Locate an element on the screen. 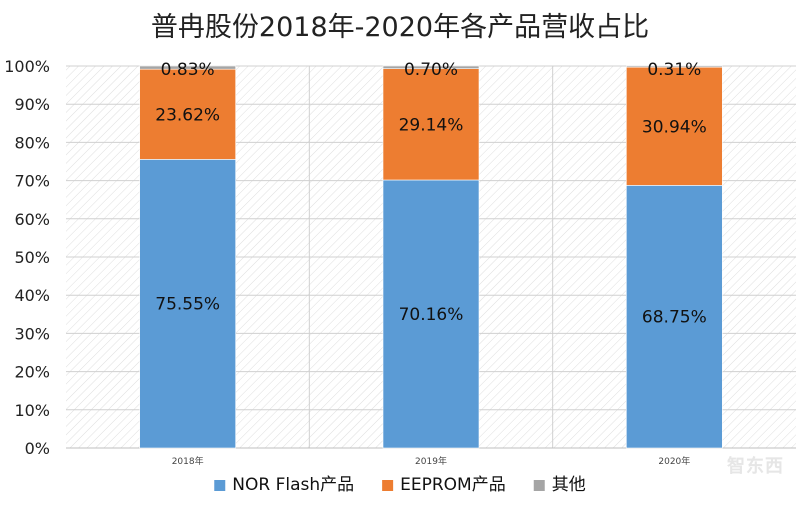 The width and height of the screenshot is (800, 508). y-tick-label: 40% is located at coordinates (32, 295).